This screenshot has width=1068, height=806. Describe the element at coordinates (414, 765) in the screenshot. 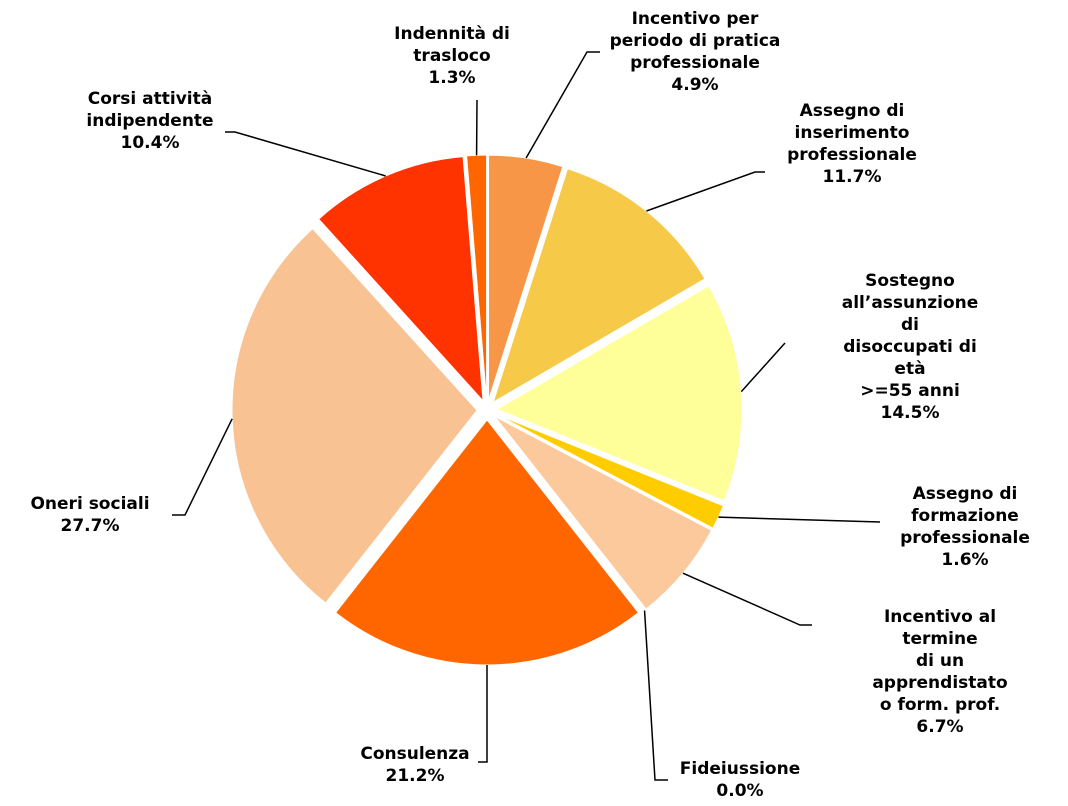

I see `slice-label: Consulenza 21.2%` at that location.